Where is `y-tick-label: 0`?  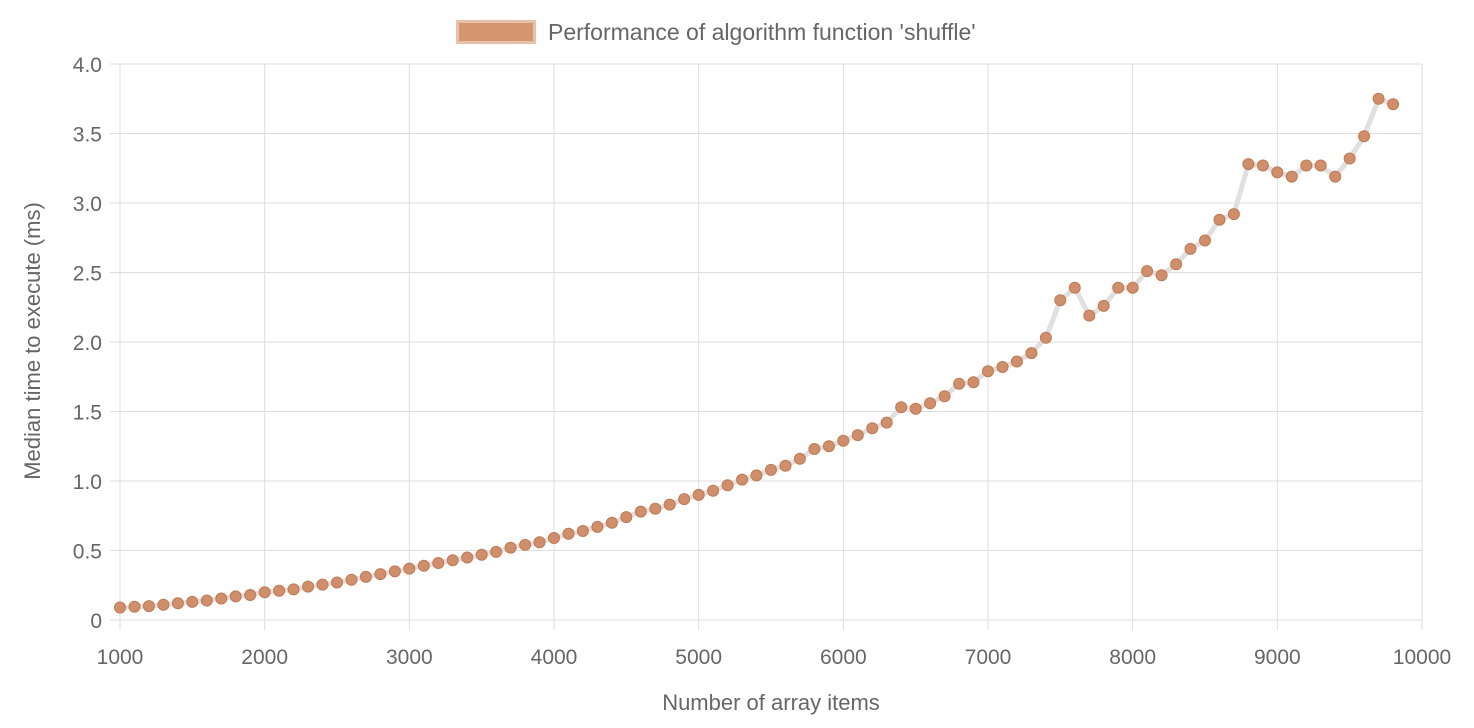
y-tick-label: 0 is located at coordinates (96, 621).